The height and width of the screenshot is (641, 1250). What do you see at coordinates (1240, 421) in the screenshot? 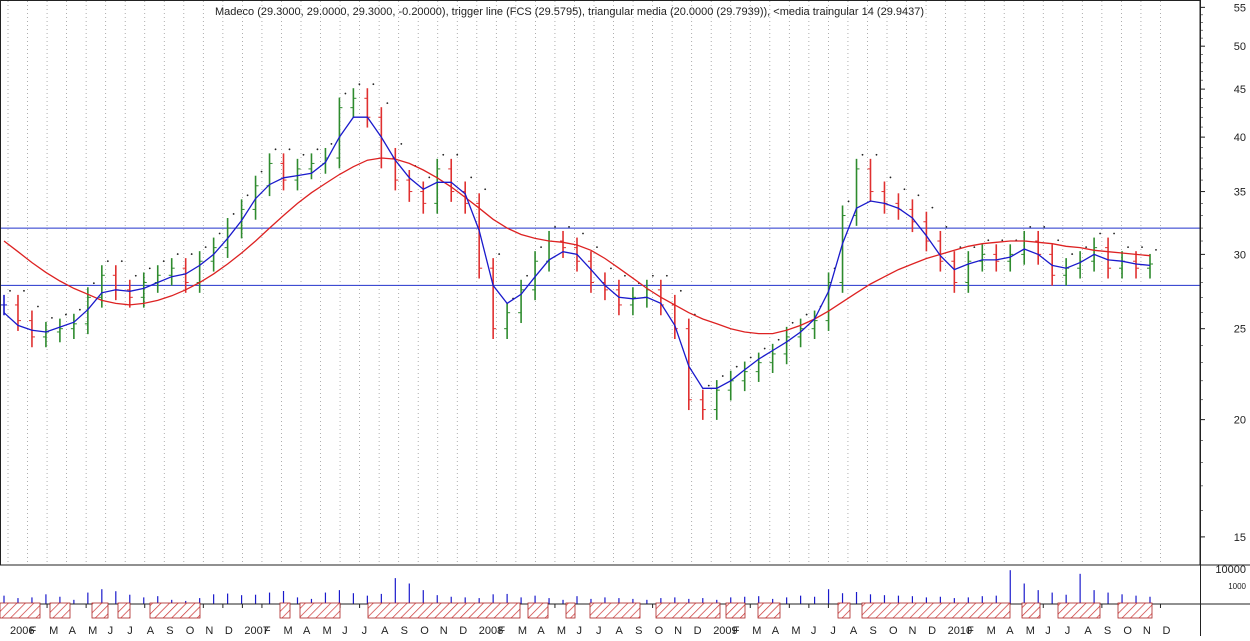
I see `y-tick-label: 20` at bounding box center [1240, 421].